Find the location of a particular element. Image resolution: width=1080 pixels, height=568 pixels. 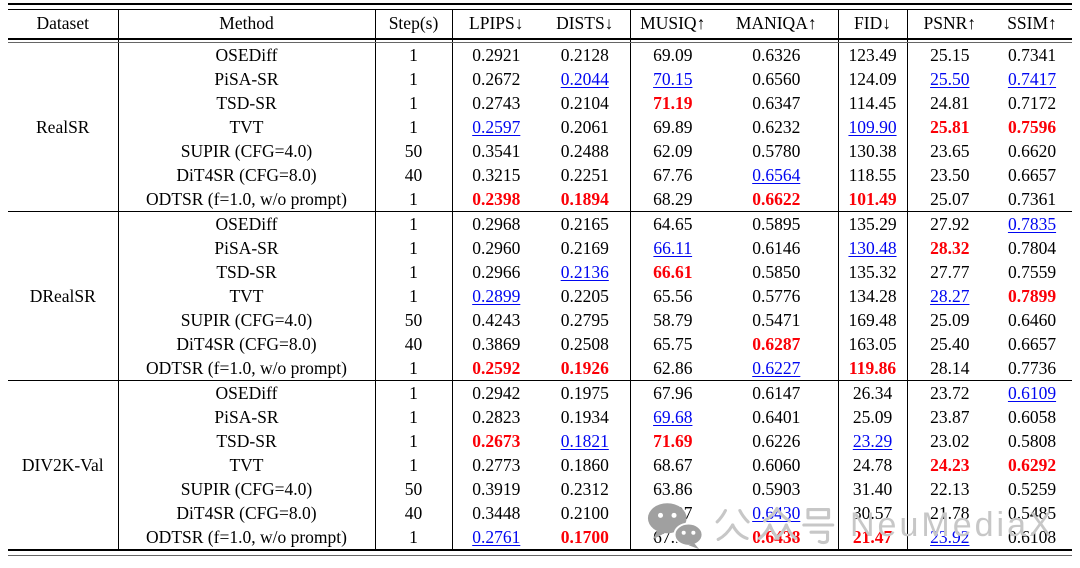

value-cell: 0.3215 is located at coordinates (496, 175).